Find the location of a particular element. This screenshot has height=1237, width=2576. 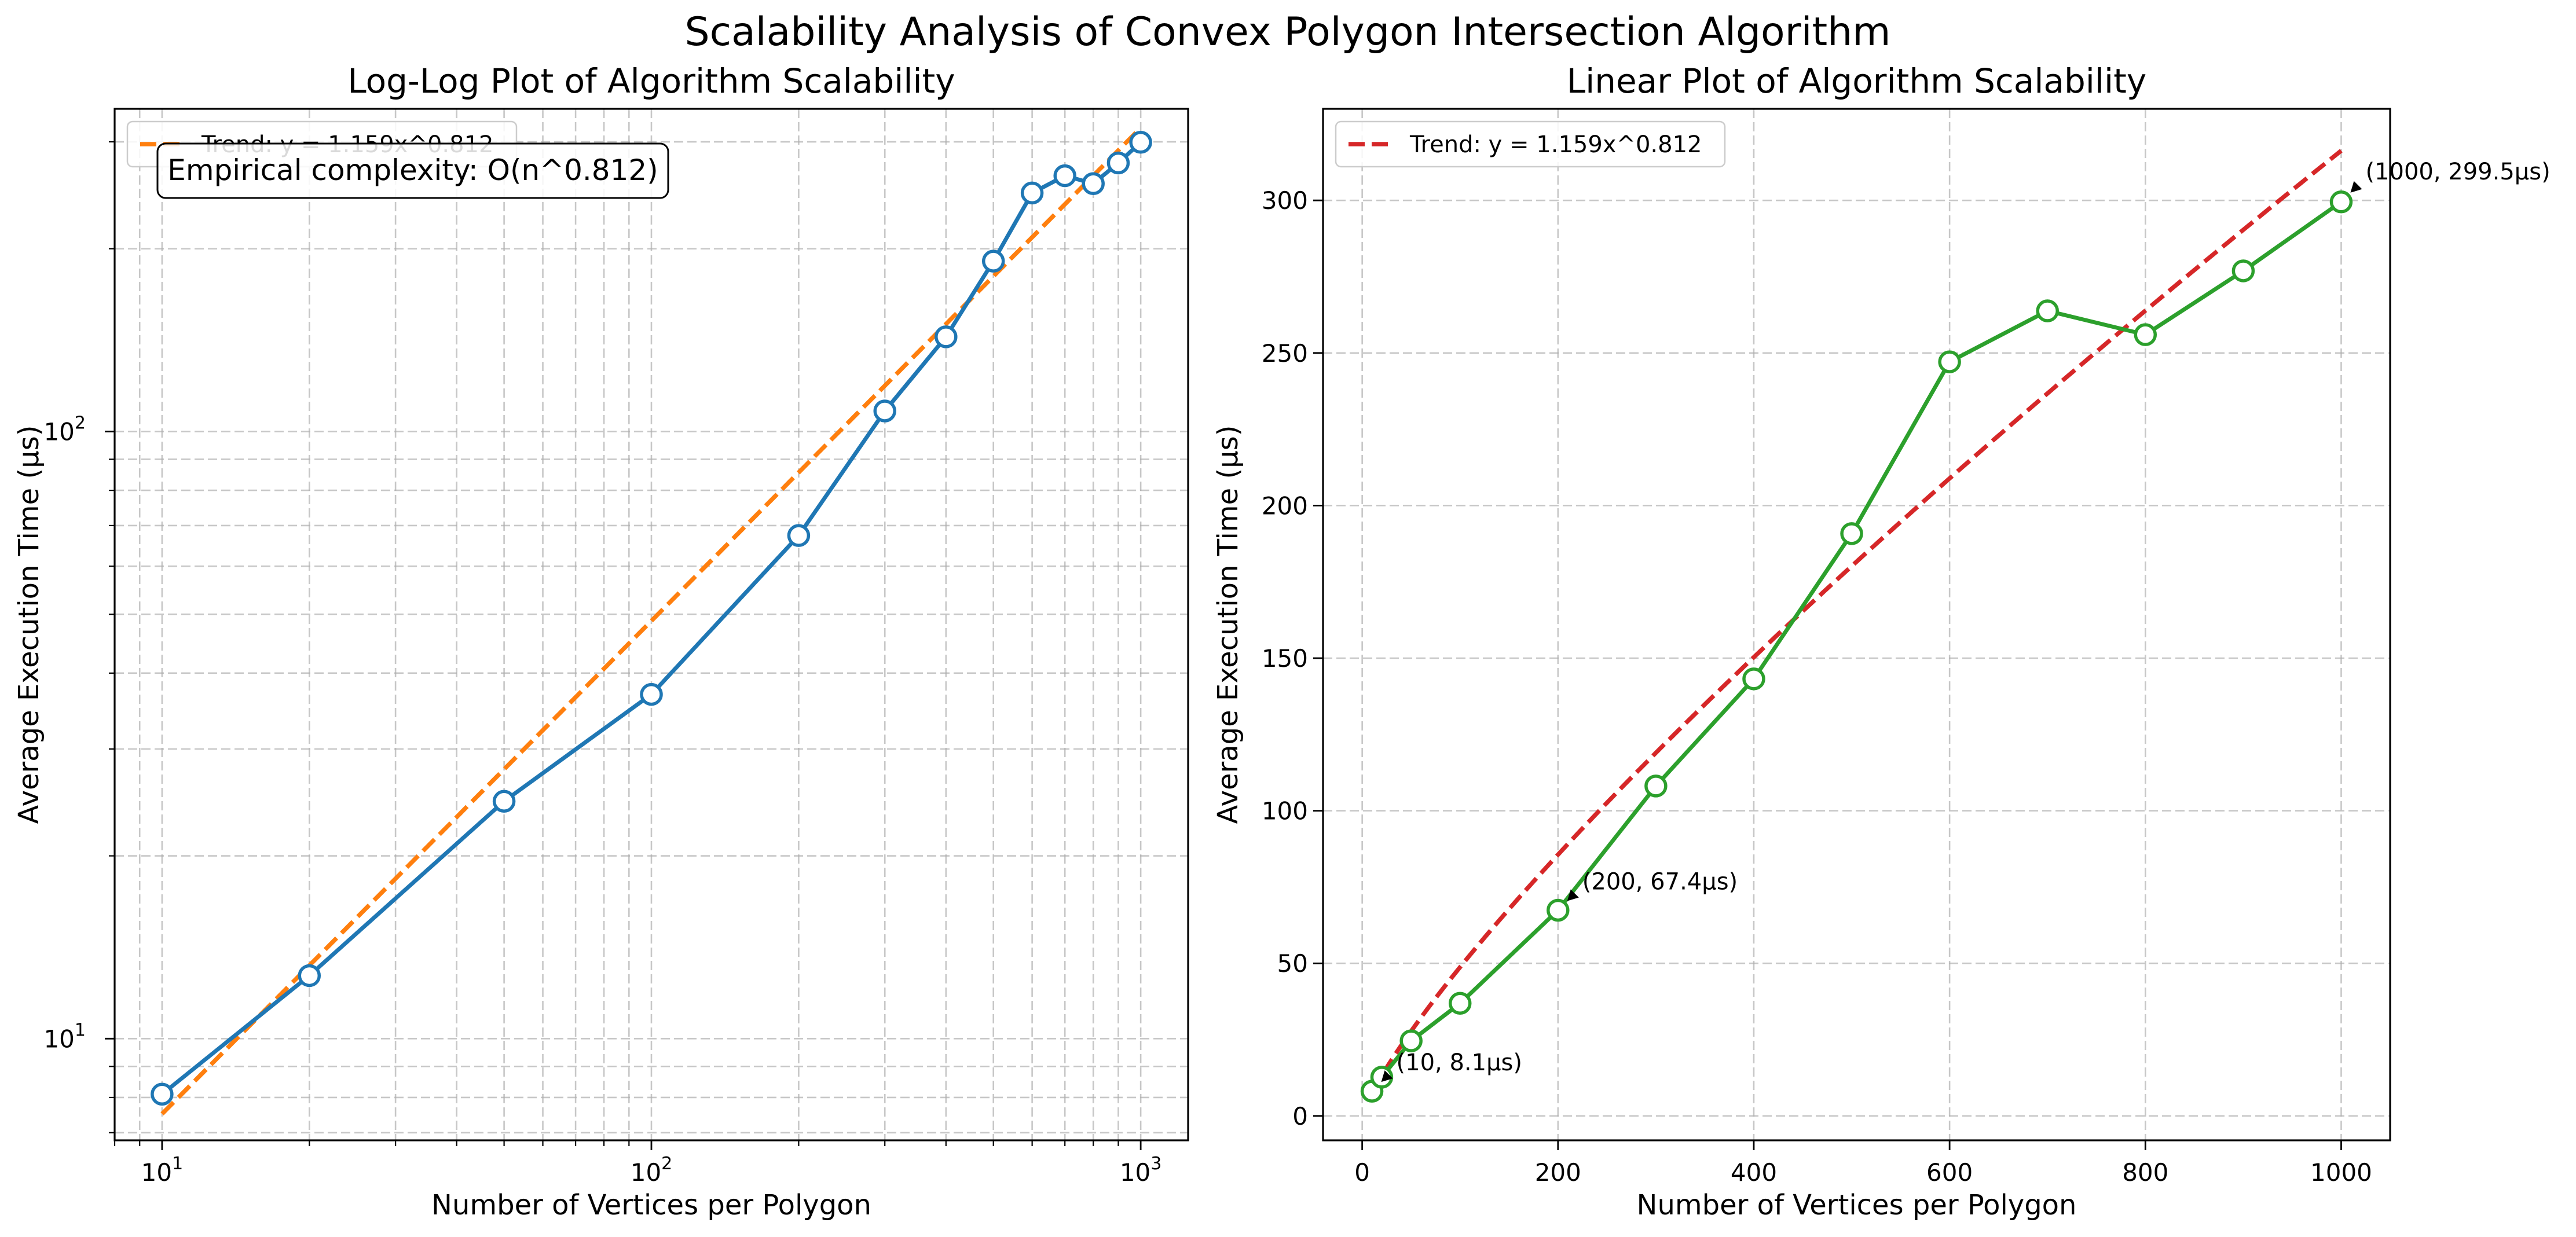

x-tick-exponent: 1 is located at coordinates (177, 1164).